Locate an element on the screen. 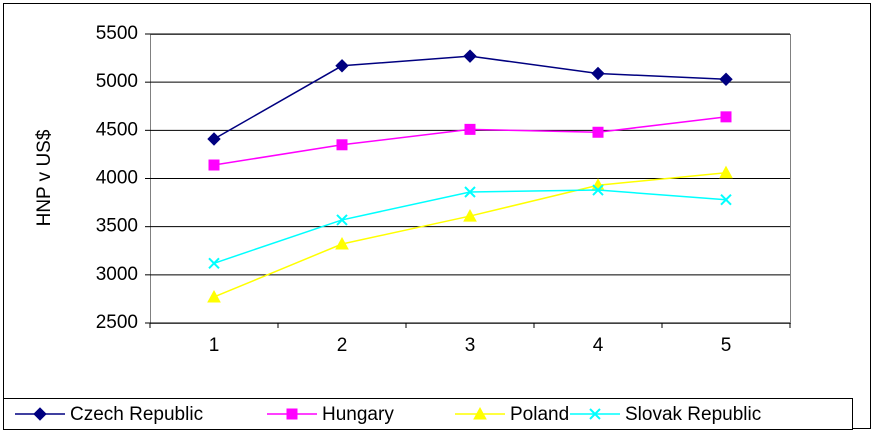  y-tick-label: 3500 is located at coordinates (117, 226).